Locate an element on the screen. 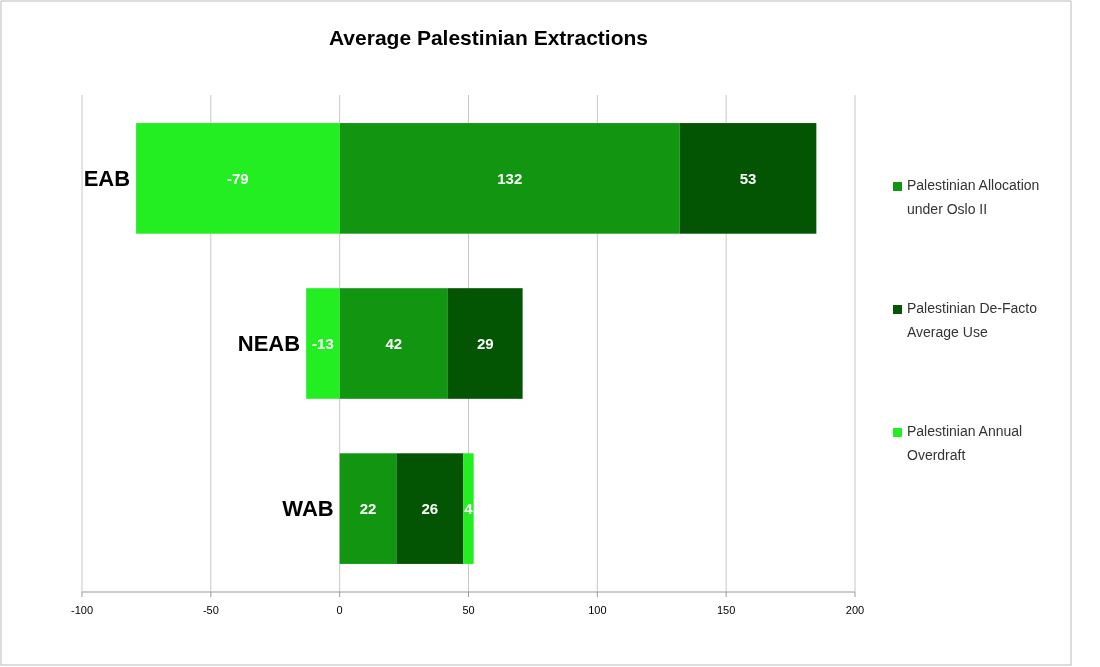 This screenshot has width=1100, height=667. data-label: 132 is located at coordinates (510, 178).